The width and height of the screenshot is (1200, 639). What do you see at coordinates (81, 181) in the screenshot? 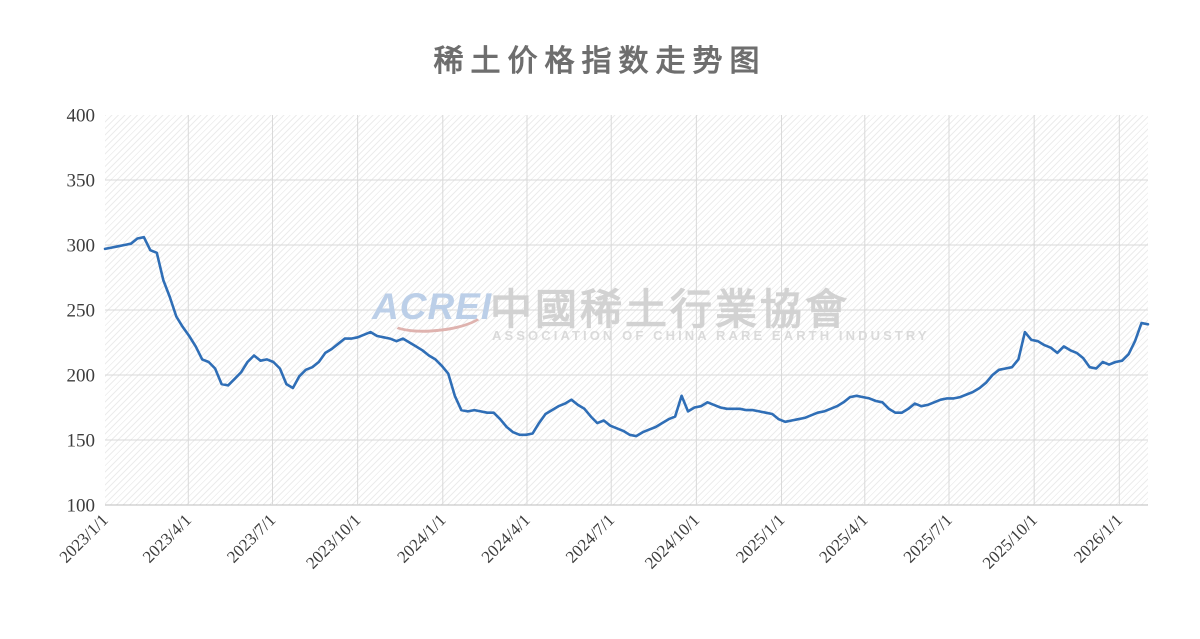
I see `y-tick-label: 350` at bounding box center [81, 181].